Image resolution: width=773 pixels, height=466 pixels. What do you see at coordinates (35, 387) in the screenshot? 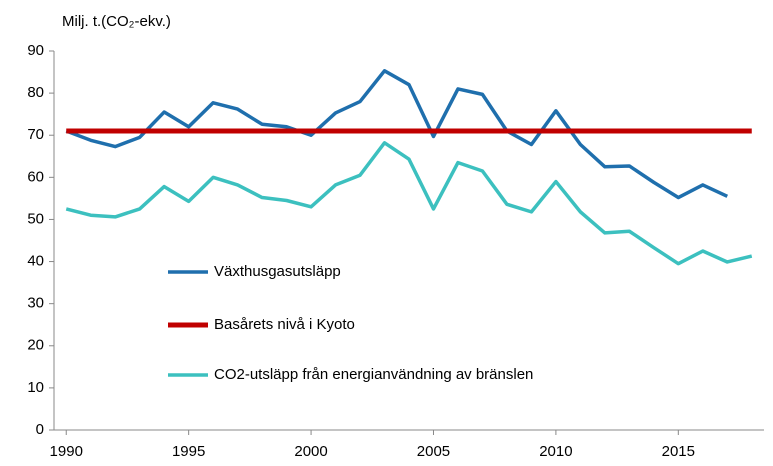
I see `y-tick-label: 10` at bounding box center [35, 387].